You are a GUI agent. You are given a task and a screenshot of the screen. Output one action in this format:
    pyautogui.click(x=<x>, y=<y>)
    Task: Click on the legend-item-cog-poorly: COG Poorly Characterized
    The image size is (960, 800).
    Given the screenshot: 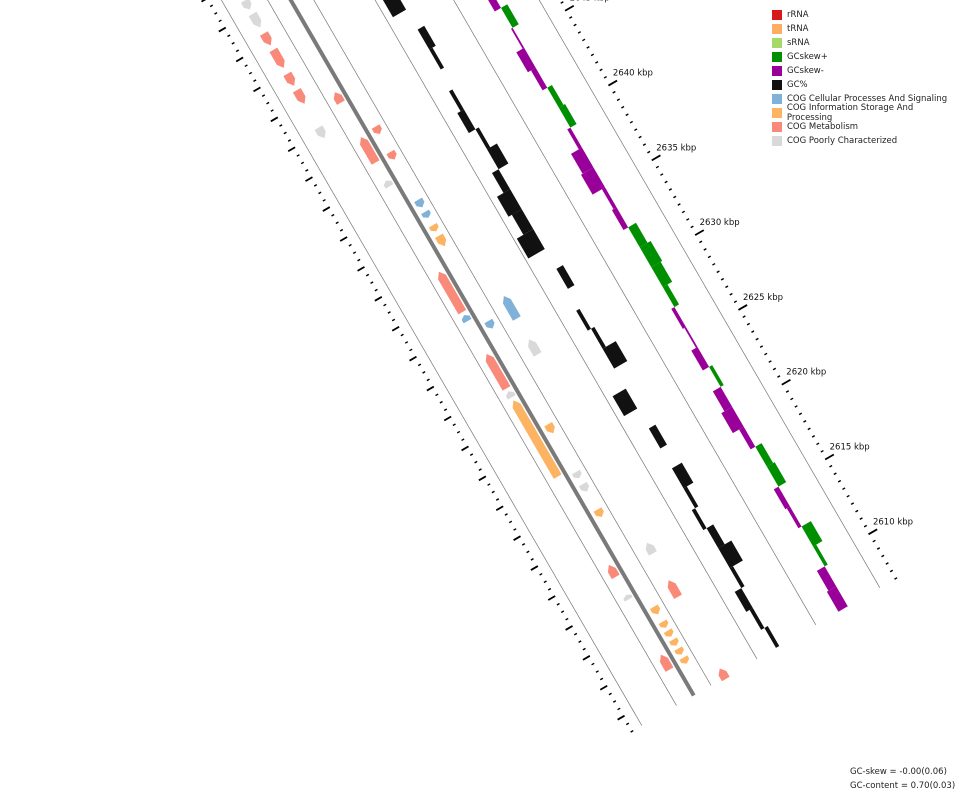 What is the action you would take?
    pyautogui.click(x=866, y=141)
    